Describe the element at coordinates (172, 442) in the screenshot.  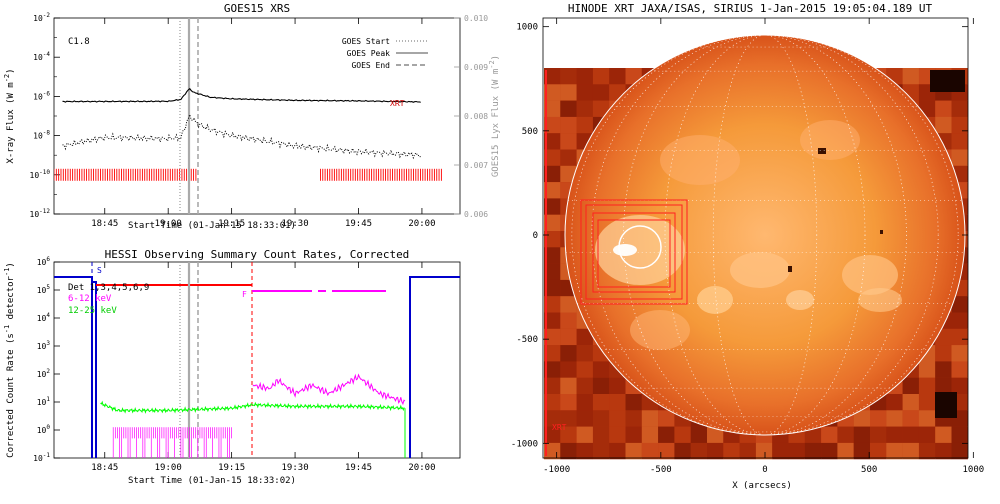
I see `hessi-6-12-kev-spikes` at that location.